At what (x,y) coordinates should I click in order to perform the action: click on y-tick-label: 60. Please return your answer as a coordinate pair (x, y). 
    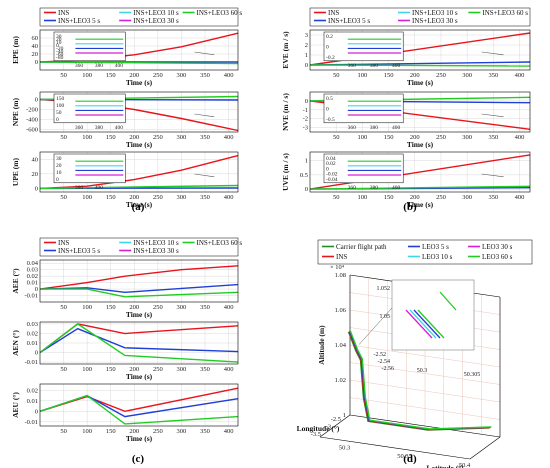
    Looking at the image, I should click on (35, 38).